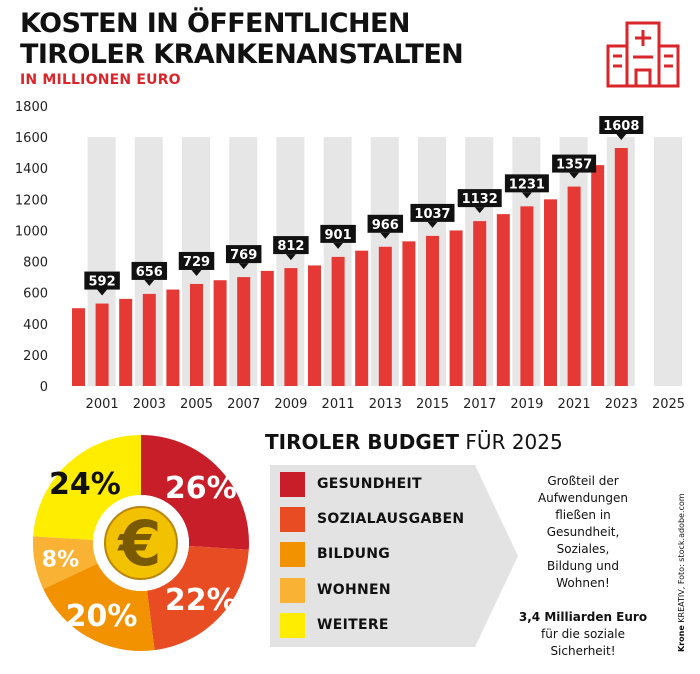 The image size is (700, 674). I want to click on side-note-line: Sicherheit!, so click(583, 651).